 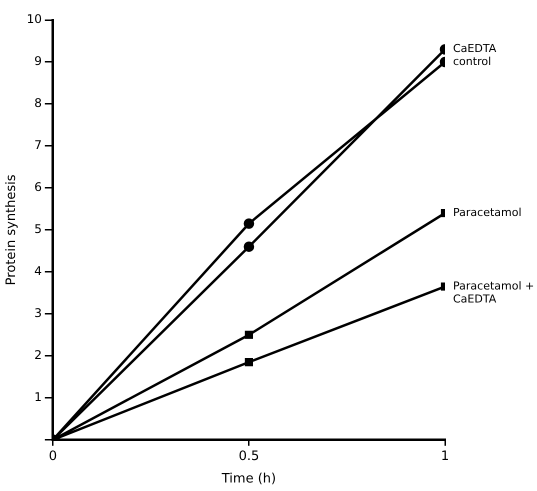 I want to click on y-tick-label: 4, so click(x=38, y=271).